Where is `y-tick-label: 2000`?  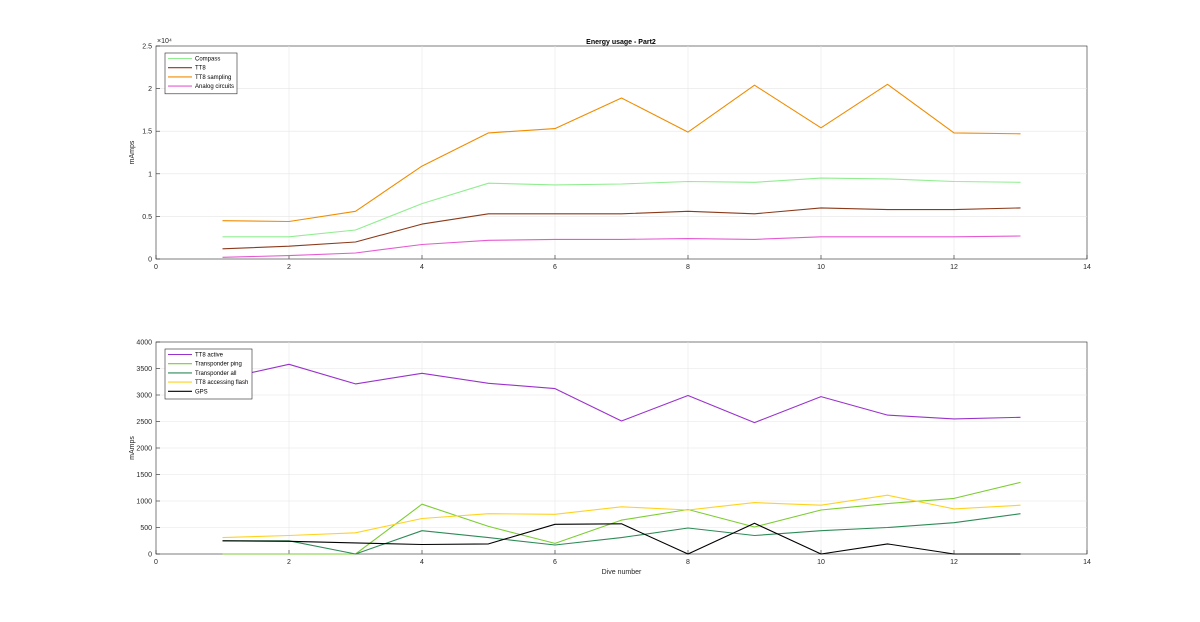
y-tick-label: 2000 is located at coordinates (144, 449).